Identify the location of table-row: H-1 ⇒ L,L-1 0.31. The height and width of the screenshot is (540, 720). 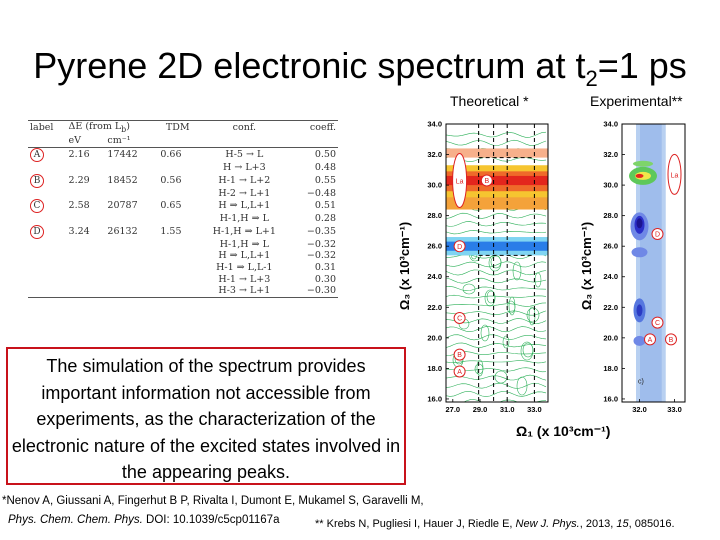
(183, 268).